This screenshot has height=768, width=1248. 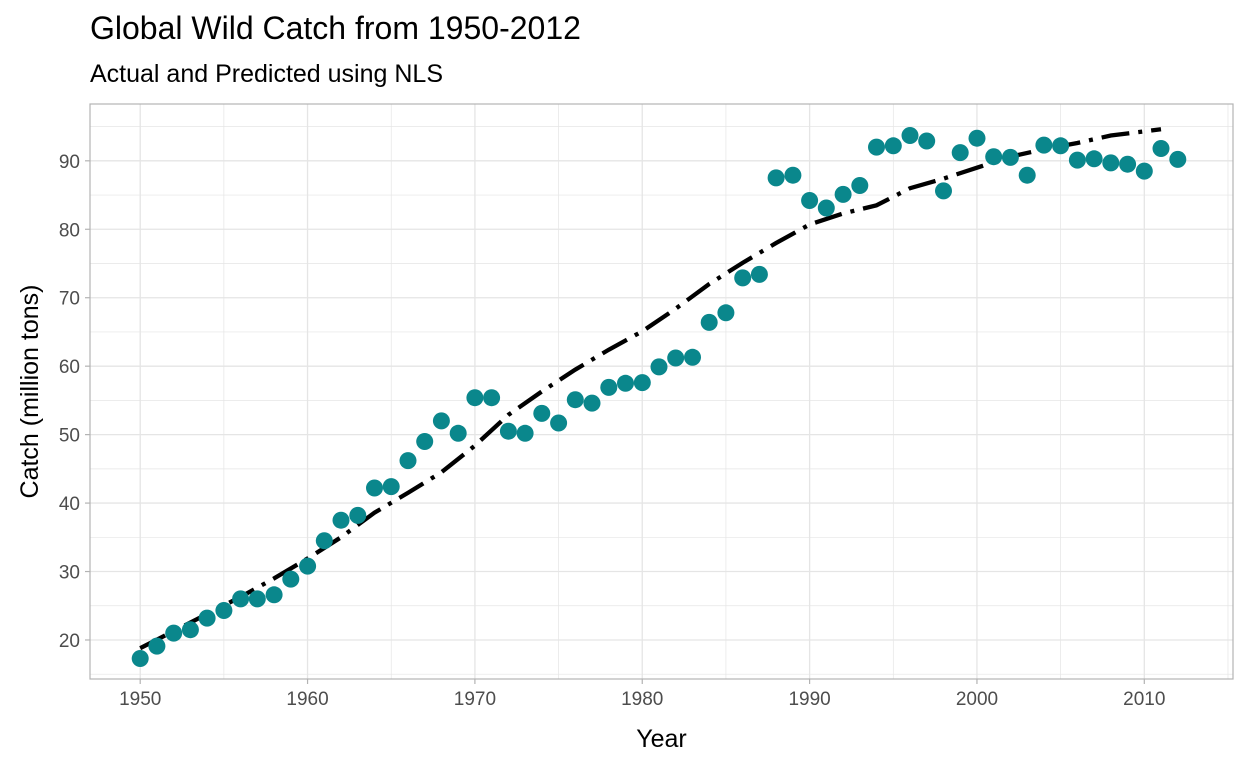 I want to click on x-tick-label: 1960, so click(x=307, y=699).